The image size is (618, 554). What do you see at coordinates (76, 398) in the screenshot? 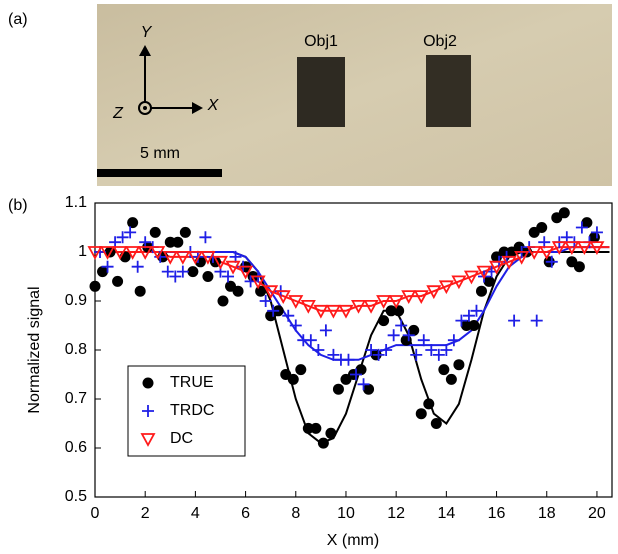
I see `y-tick-label: 0.7` at bounding box center [76, 398].